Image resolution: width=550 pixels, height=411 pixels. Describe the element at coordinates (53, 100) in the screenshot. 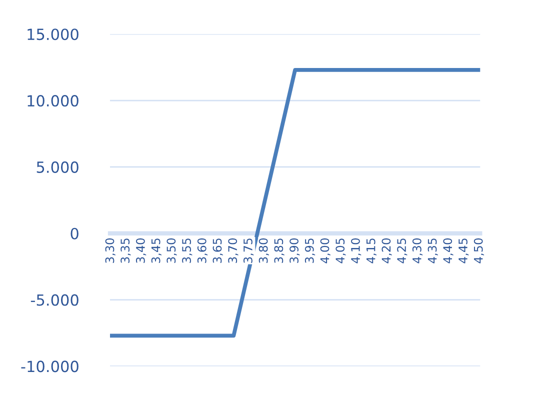

I see `y-tick-label: 10.000` at that location.